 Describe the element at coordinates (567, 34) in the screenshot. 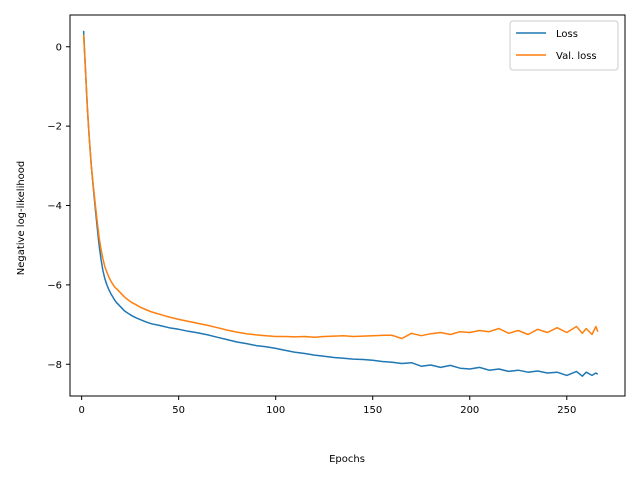

I see `legend-label-loss: Loss` at that location.